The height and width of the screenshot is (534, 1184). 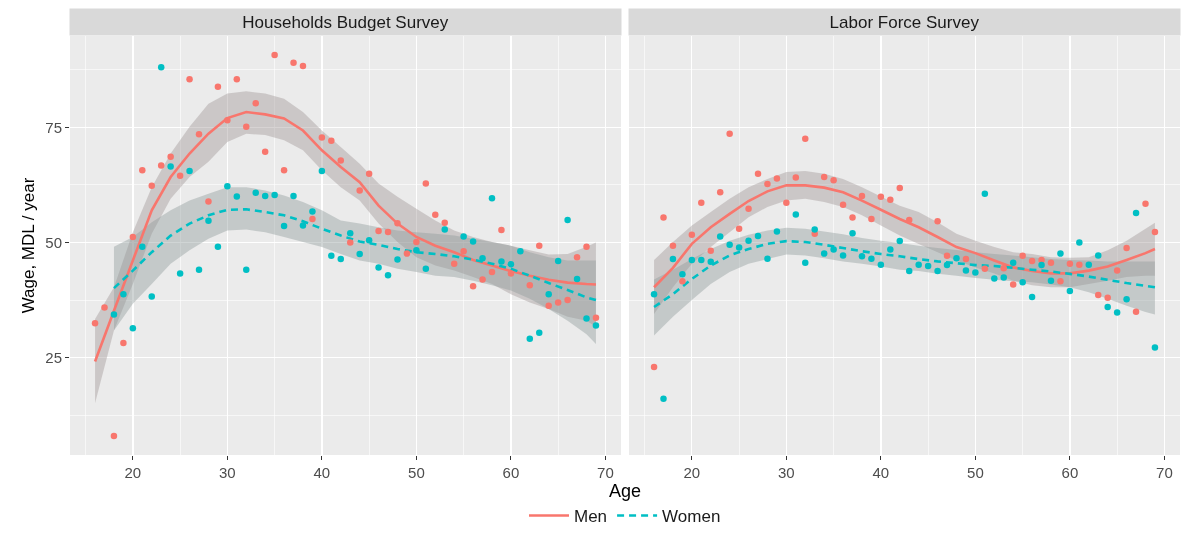 I want to click on x-tick-label: 40, so click(x=881, y=472).